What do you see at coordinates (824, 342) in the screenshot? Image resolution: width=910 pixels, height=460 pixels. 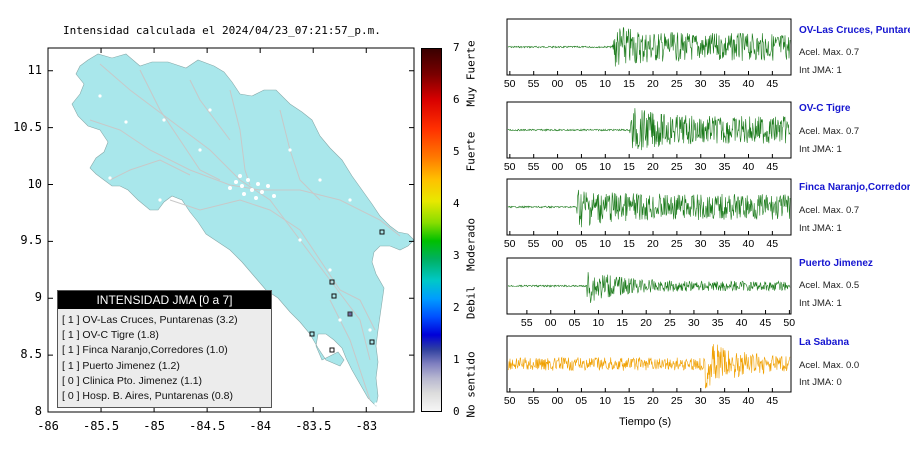 I see `station-name: La Sabana` at bounding box center [824, 342].